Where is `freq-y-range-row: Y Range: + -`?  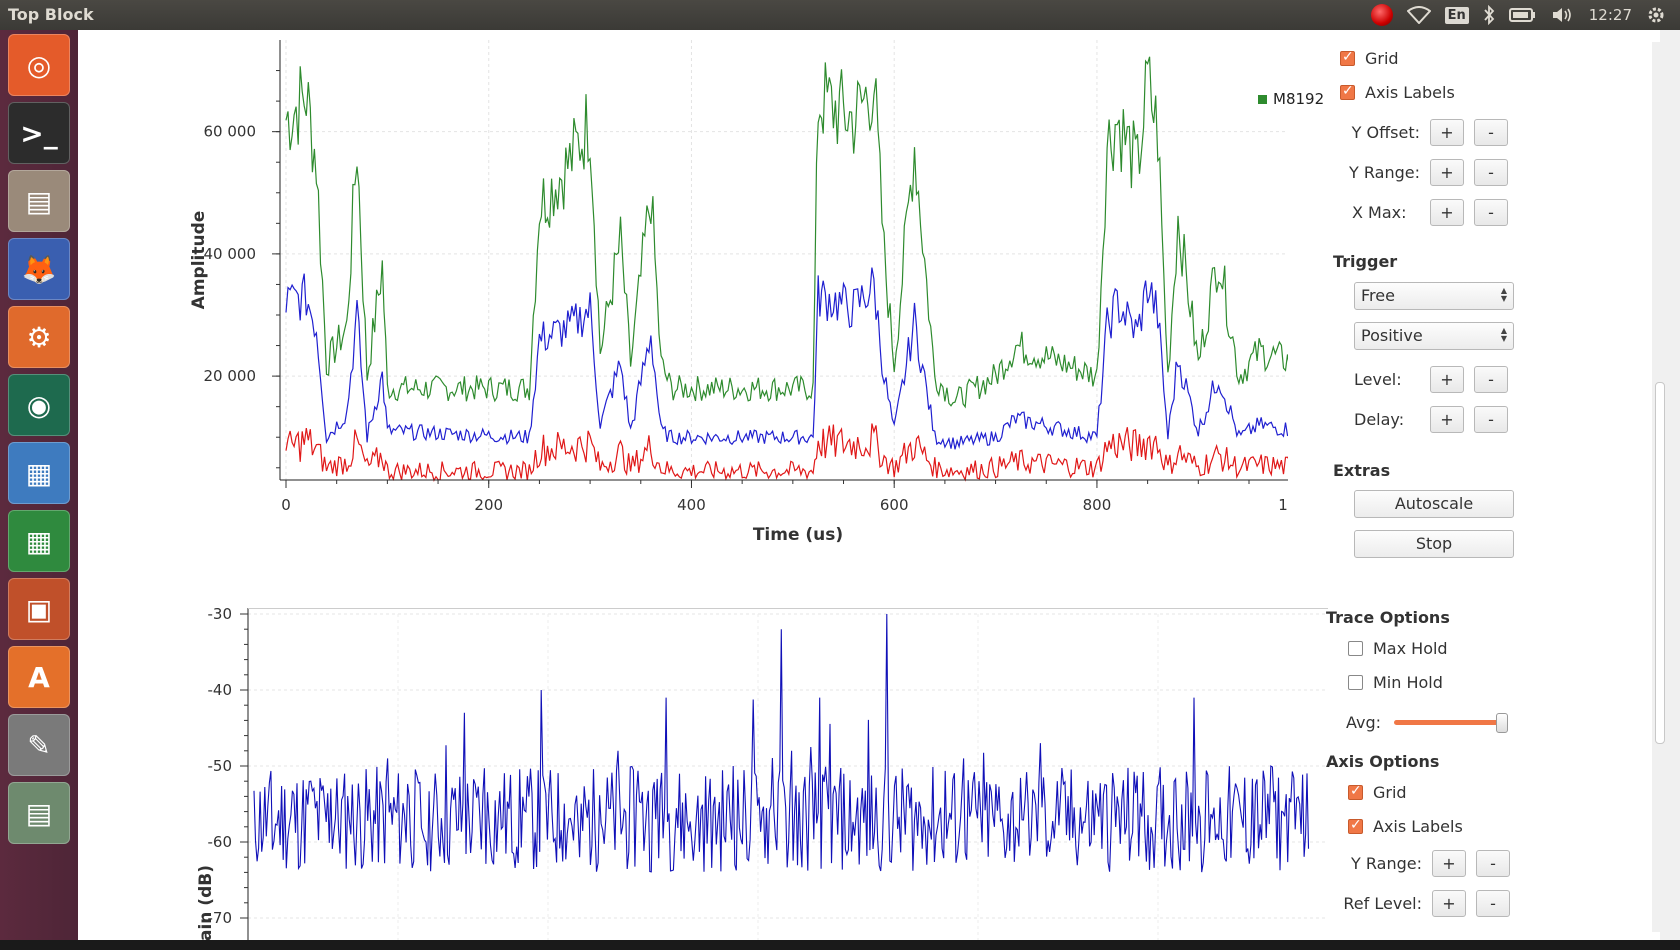
freq-y-range-row: Y Range: + - is located at coordinates (1452, 863).